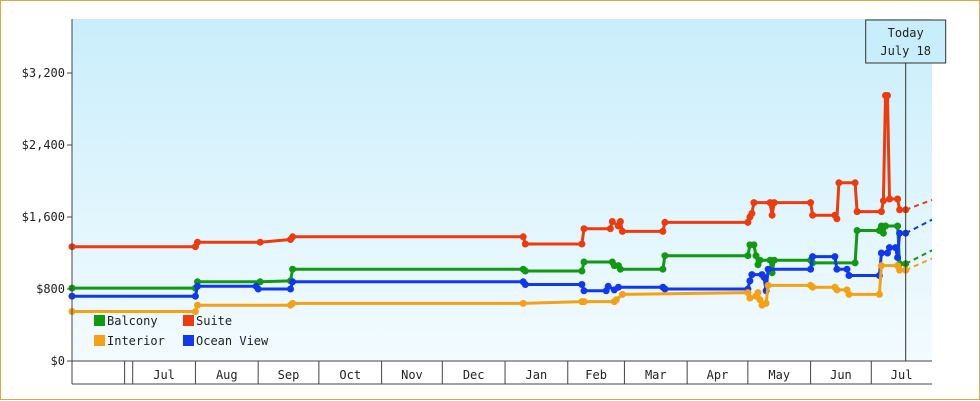  I want to click on legend-swatch-interior, so click(99, 340).